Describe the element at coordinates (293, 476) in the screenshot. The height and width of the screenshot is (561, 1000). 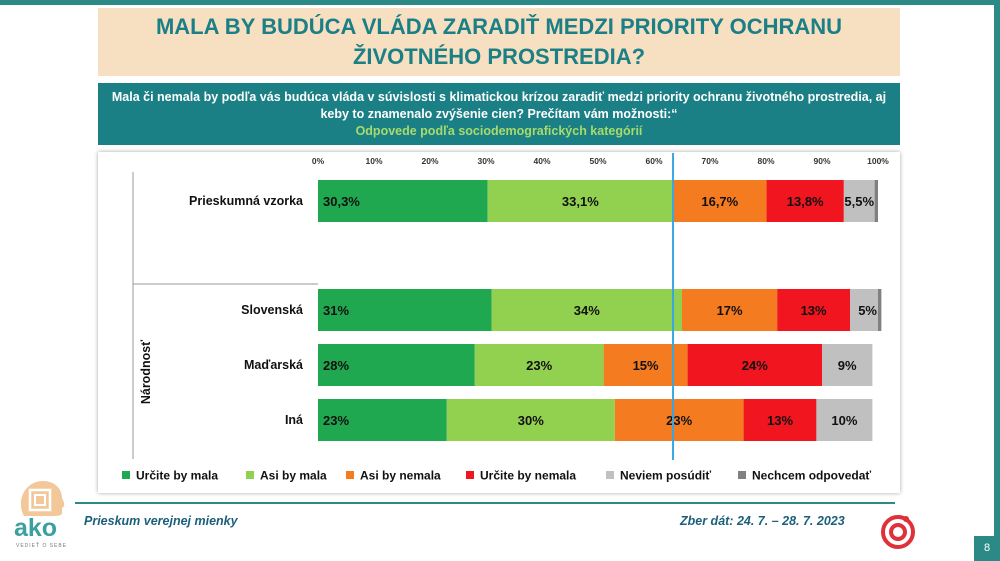
I see `legend-label: Asi by mala` at that location.